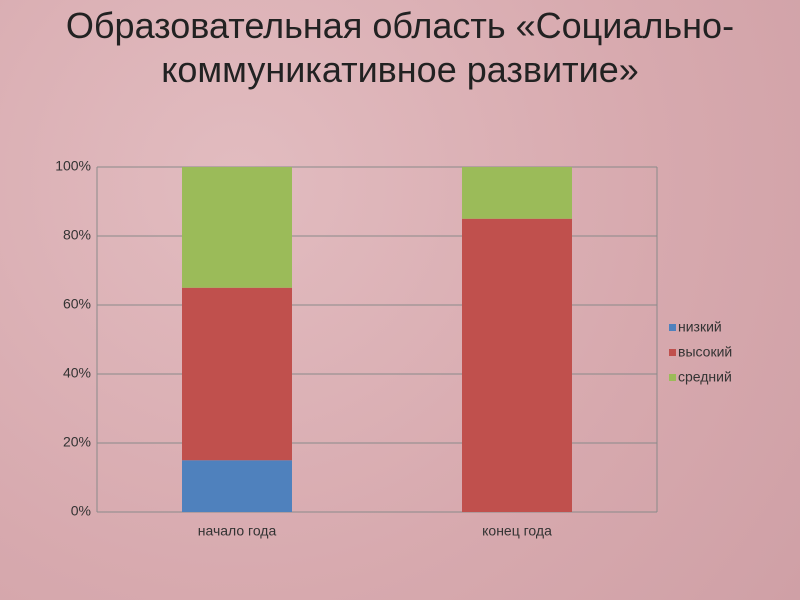 The width and height of the screenshot is (800, 600). Describe the element at coordinates (77, 442) in the screenshot. I see `y-tick-label: 20%` at that location.